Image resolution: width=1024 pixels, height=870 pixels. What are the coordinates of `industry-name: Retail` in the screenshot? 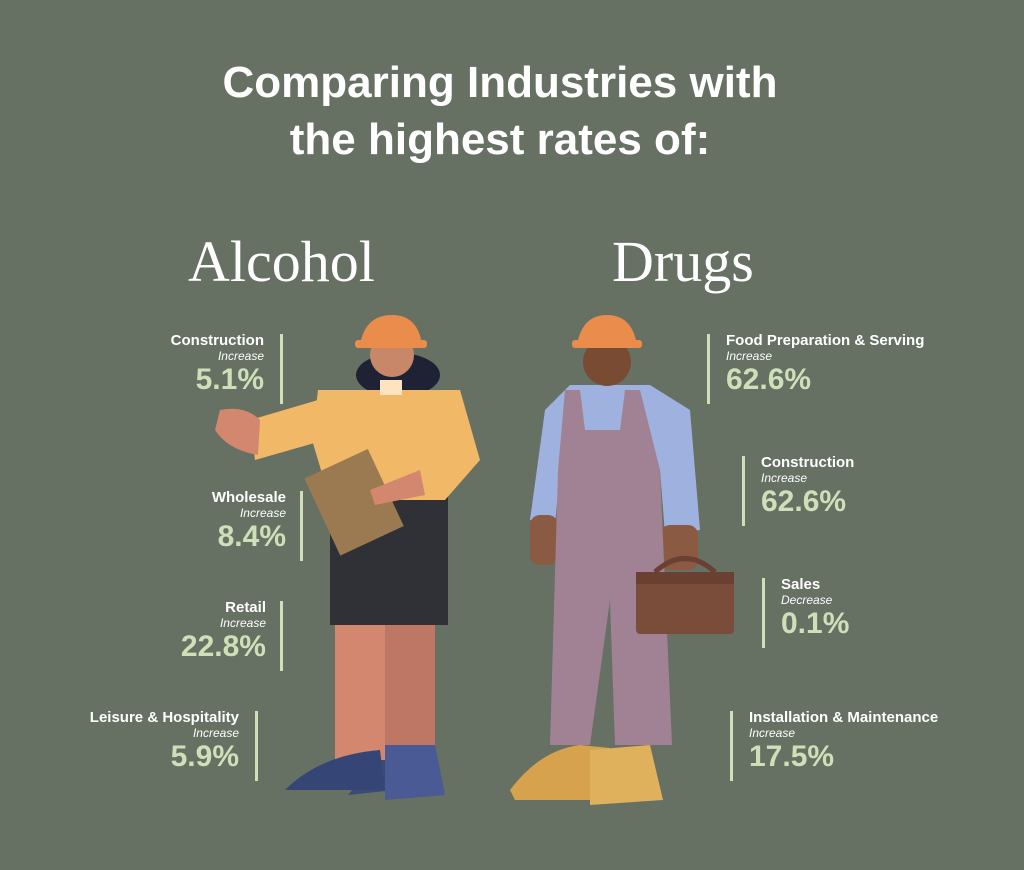 It's located at (245, 607).